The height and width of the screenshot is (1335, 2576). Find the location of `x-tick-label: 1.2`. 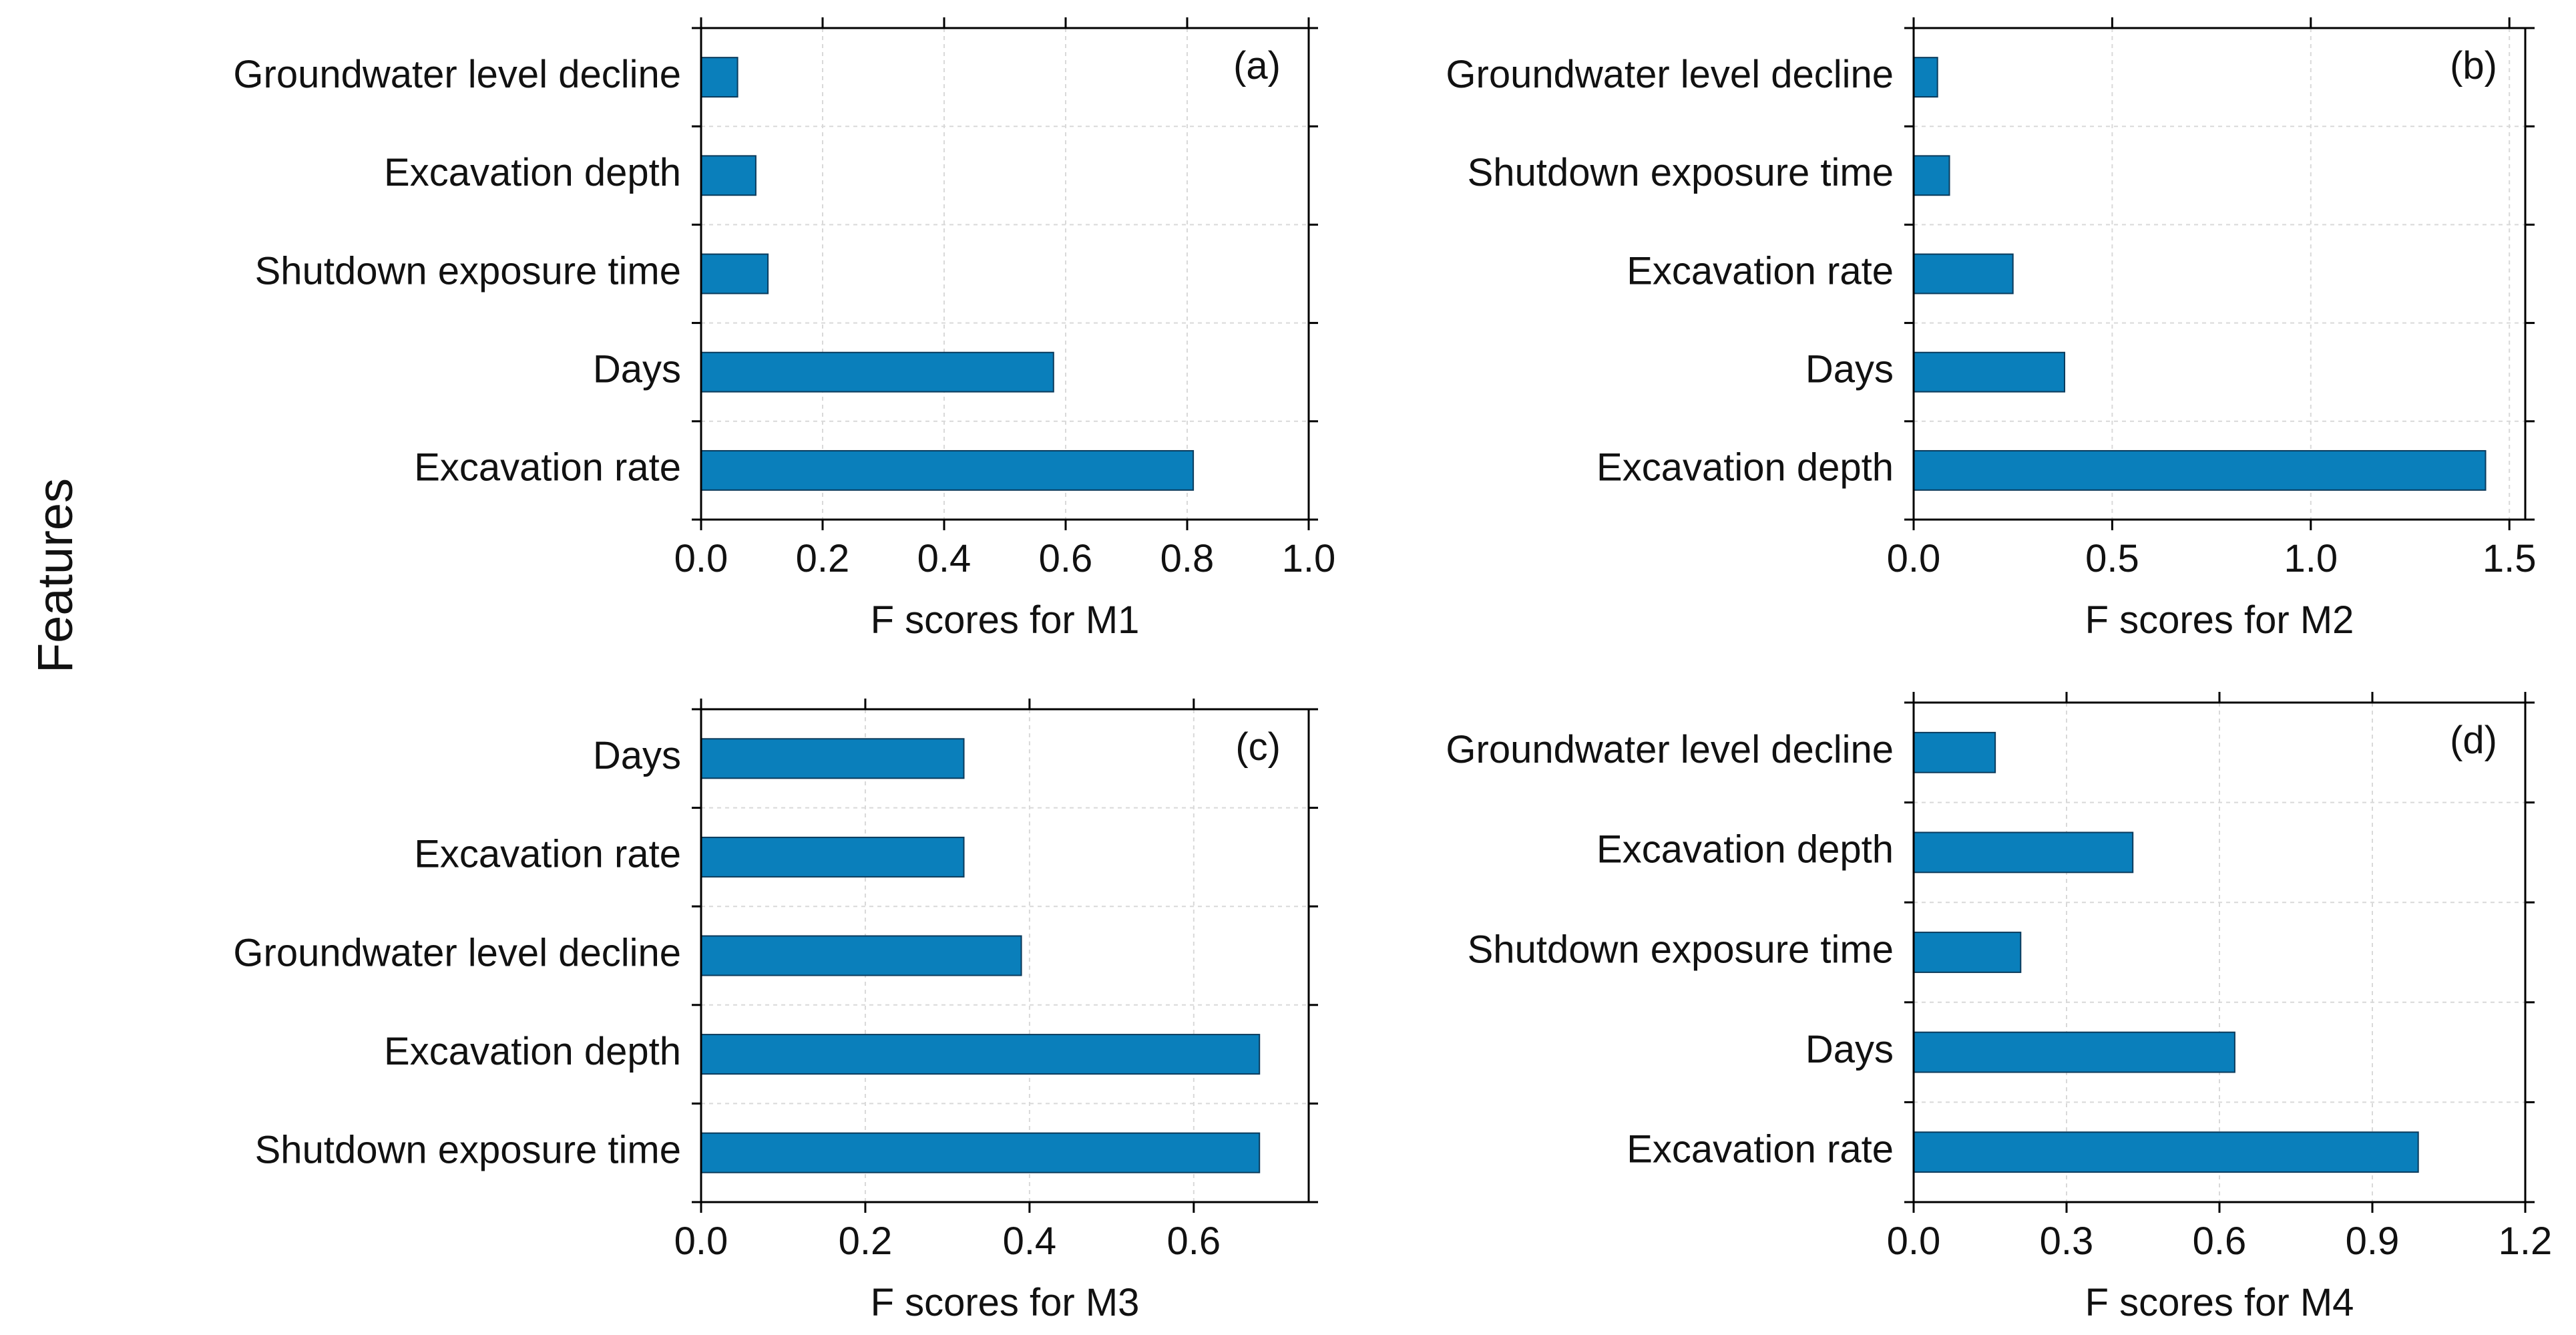

x-tick-label: 1.2 is located at coordinates (2526, 1241).